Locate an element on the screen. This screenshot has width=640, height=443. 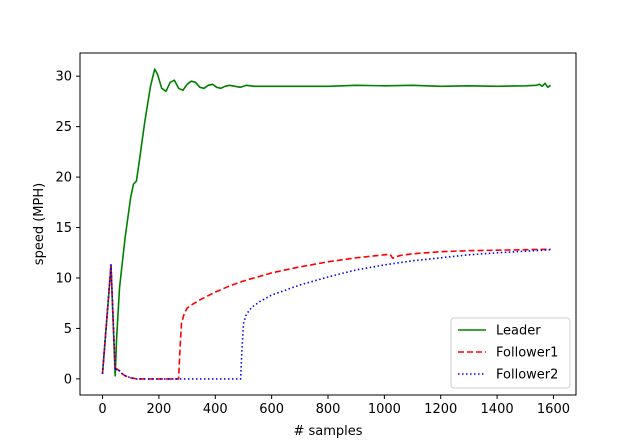
y-axis: 0 5 10 15 20 25 30 is located at coordinates (67, 228).